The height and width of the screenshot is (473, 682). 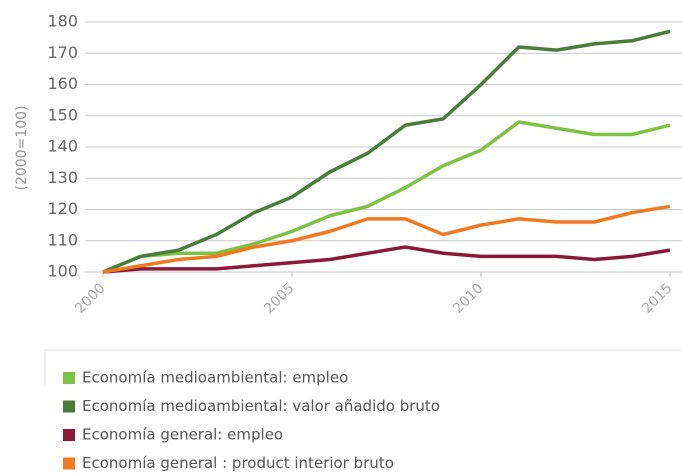 I want to click on y-tick-label: 140, so click(x=62, y=146).